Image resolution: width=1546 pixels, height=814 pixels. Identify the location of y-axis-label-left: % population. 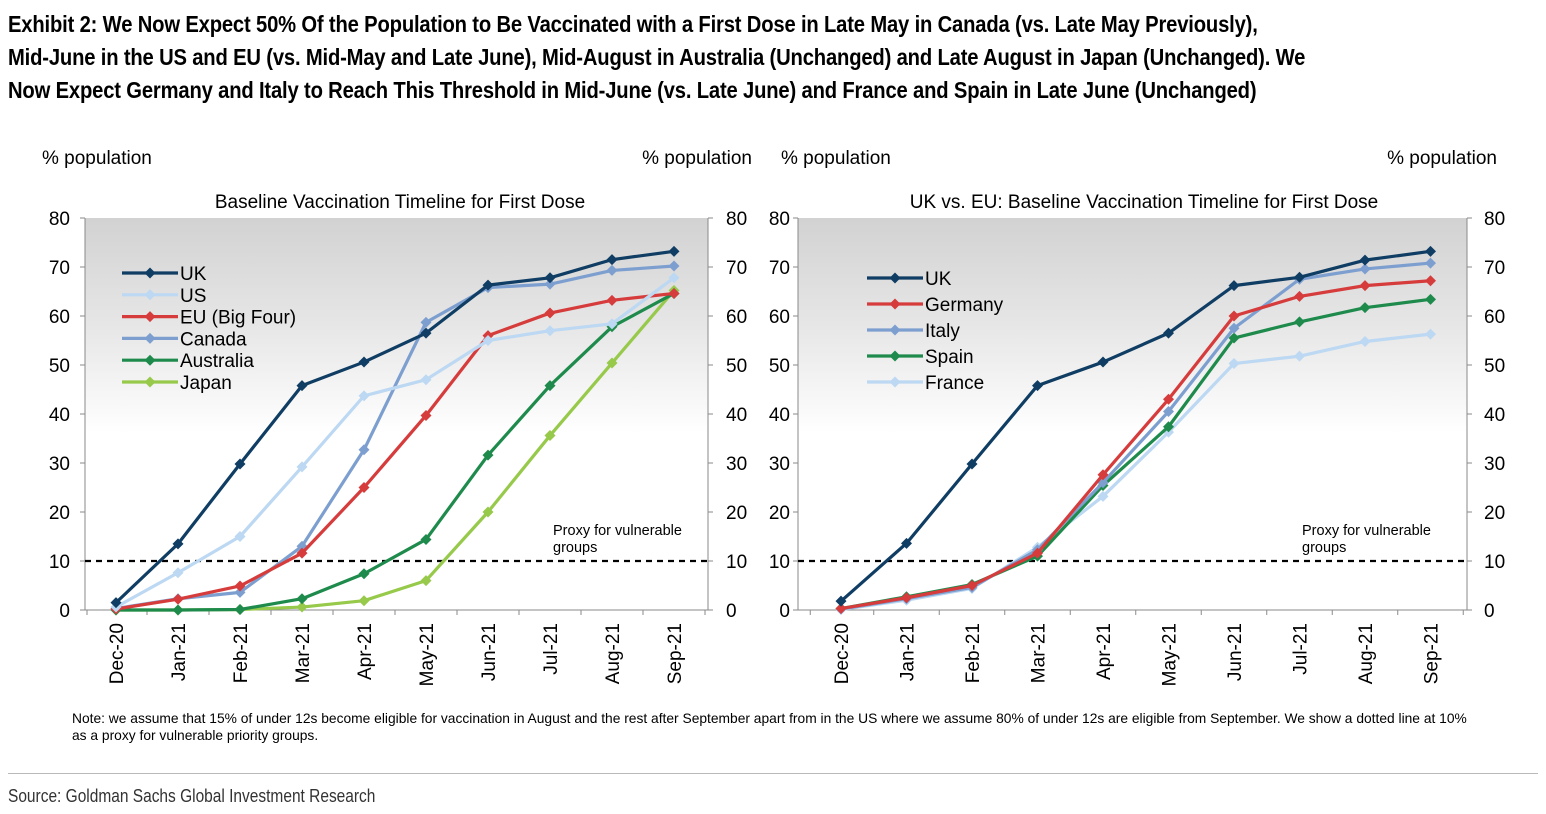
(836, 158).